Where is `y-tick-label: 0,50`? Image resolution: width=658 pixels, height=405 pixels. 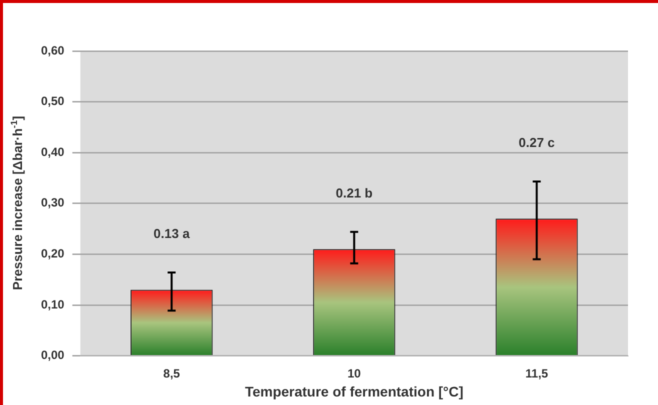 y-tick-label: 0,50 is located at coordinates (52, 101).